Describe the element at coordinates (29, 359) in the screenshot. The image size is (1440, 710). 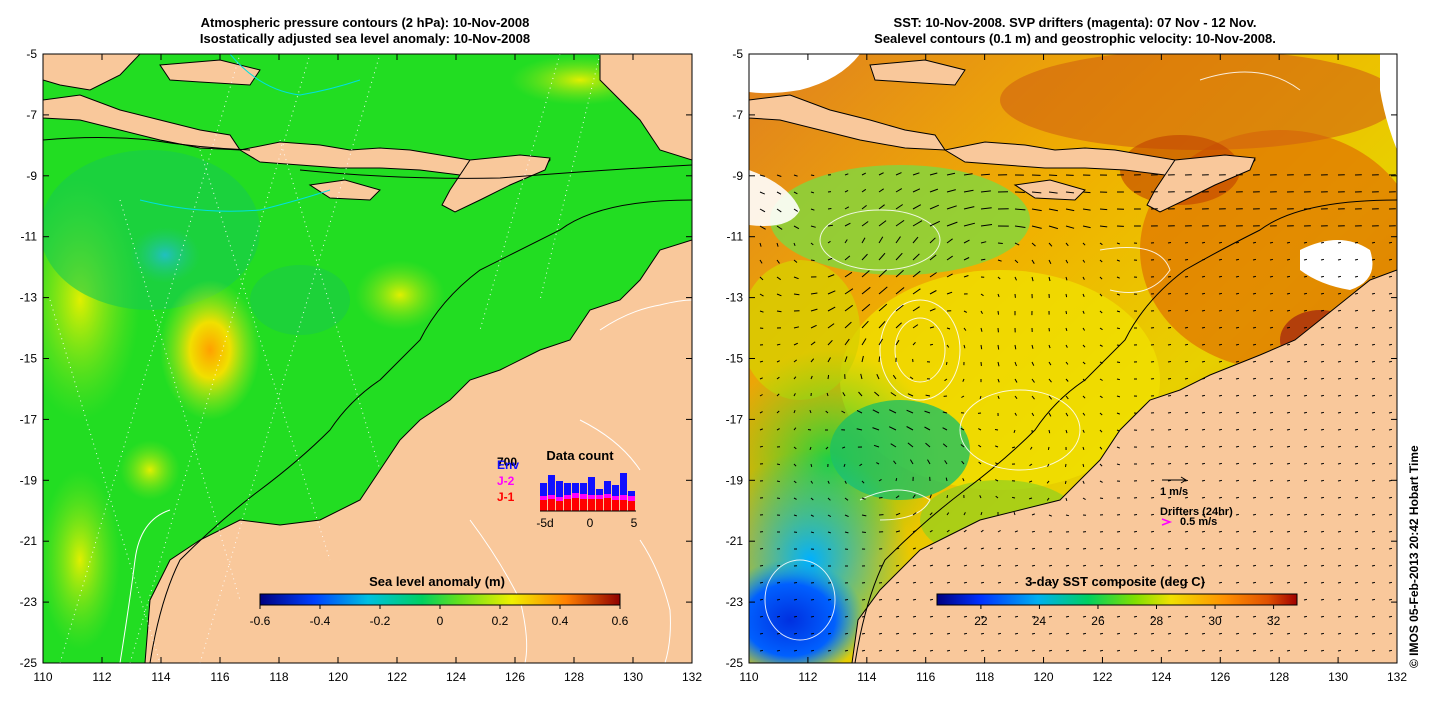
I see `y-tick-label: -15` at that location.